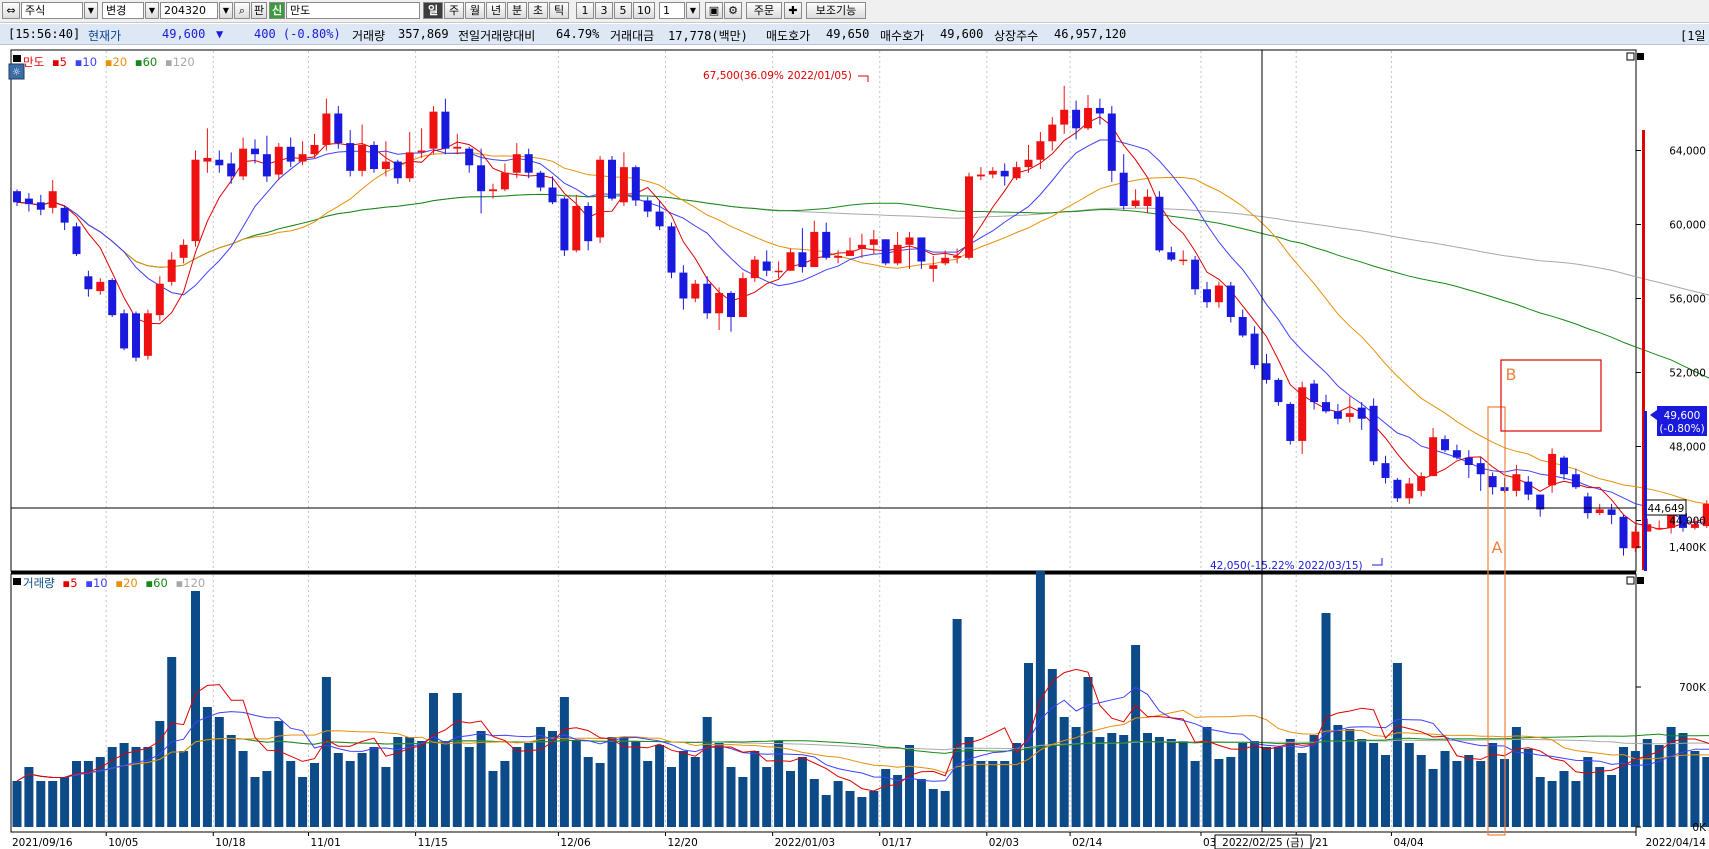 The image size is (1709, 849). Describe the element at coordinates (714, 10) in the screenshot. I see `save-icon: ▣` at that location.